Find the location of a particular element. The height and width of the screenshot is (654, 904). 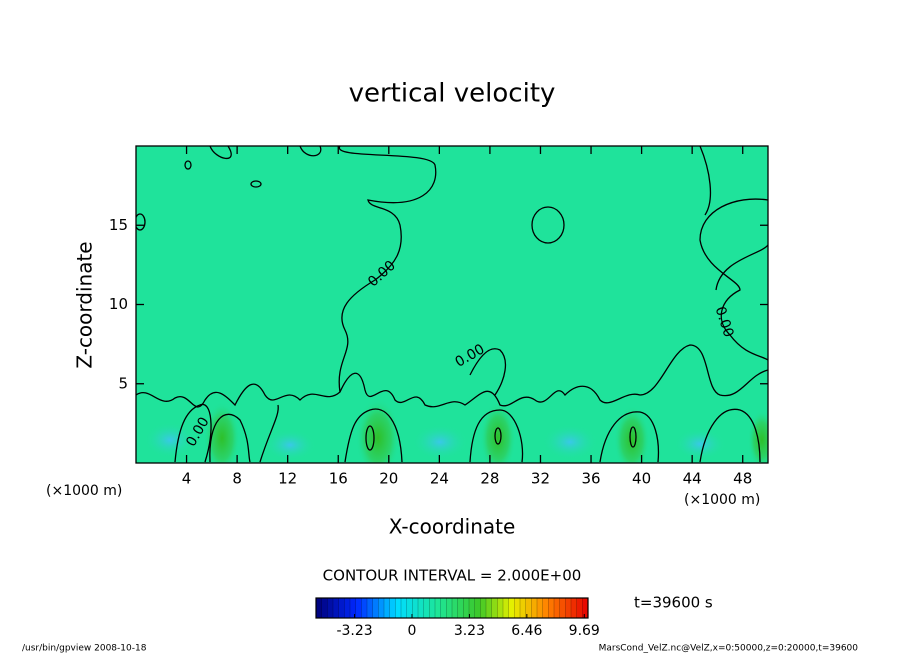

y-tick-label: 15 is located at coordinates (118, 225).